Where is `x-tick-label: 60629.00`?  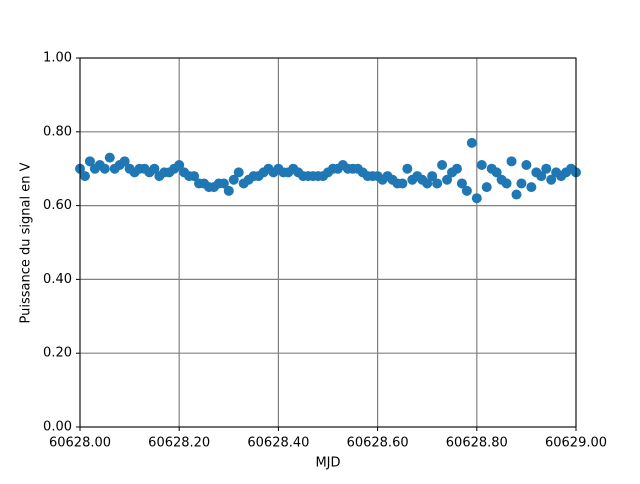 x-tick-label: 60629.00 is located at coordinates (576, 443).